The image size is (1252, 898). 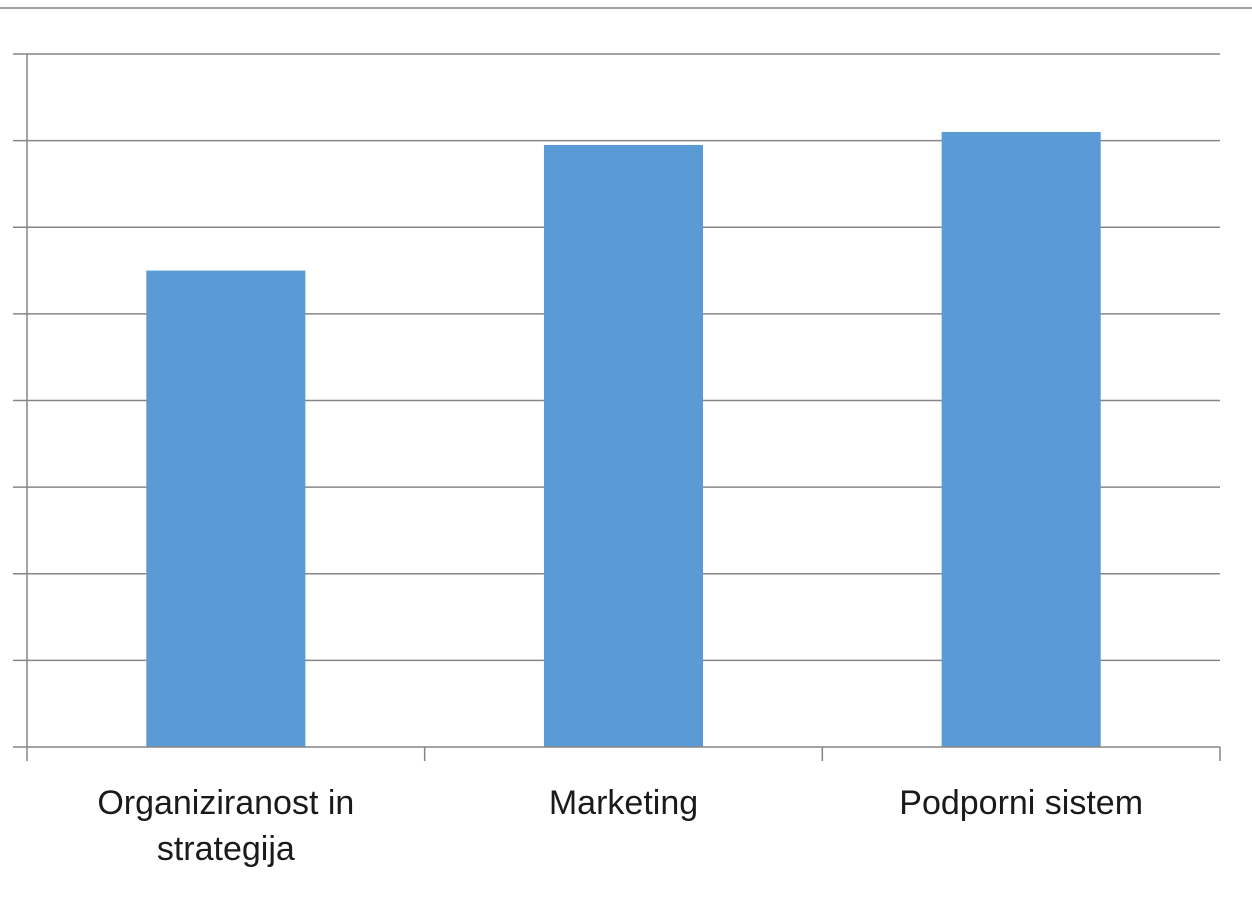 What do you see at coordinates (225, 826) in the screenshot?
I see `category-label: Organiziranost in strategija` at bounding box center [225, 826].